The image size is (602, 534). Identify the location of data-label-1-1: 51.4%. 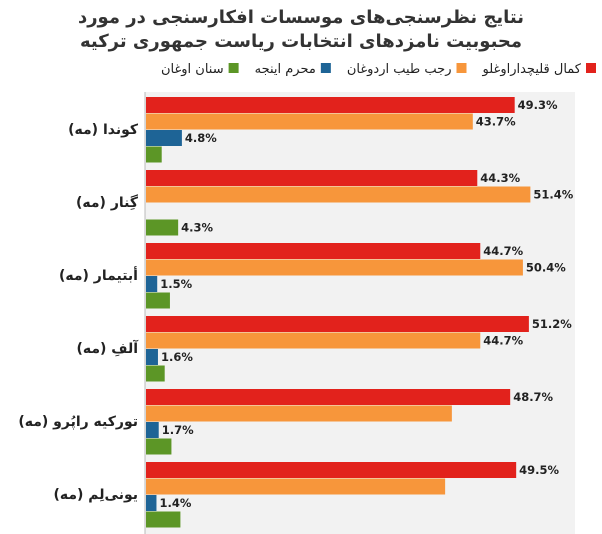
(553, 195).